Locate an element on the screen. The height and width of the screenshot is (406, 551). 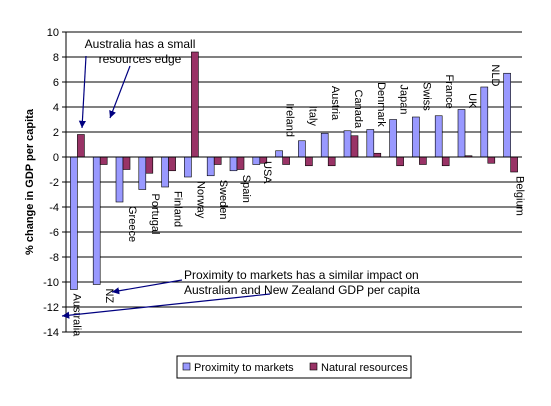
legend: Proximity to markets Natural resources is located at coordinates (294, 367).